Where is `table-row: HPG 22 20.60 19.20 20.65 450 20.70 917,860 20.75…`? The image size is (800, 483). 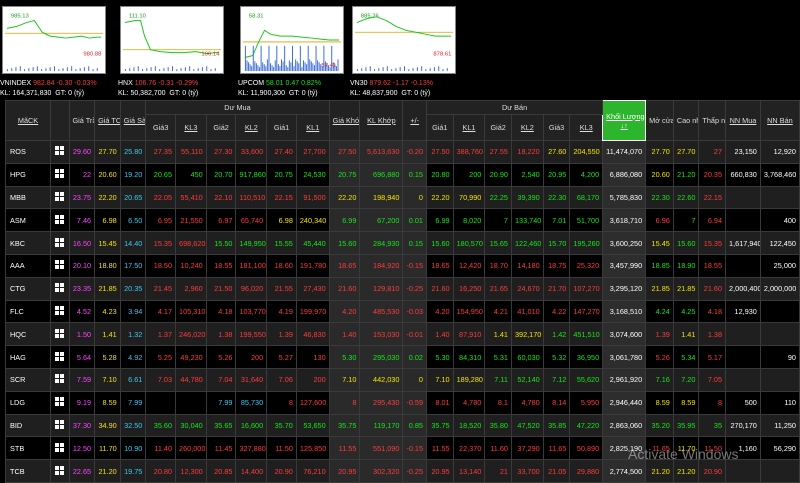
table-row: HPG 22 20.60 19.20 20.65 450 20.70 917,860 20.75… is located at coordinates (402, 174).